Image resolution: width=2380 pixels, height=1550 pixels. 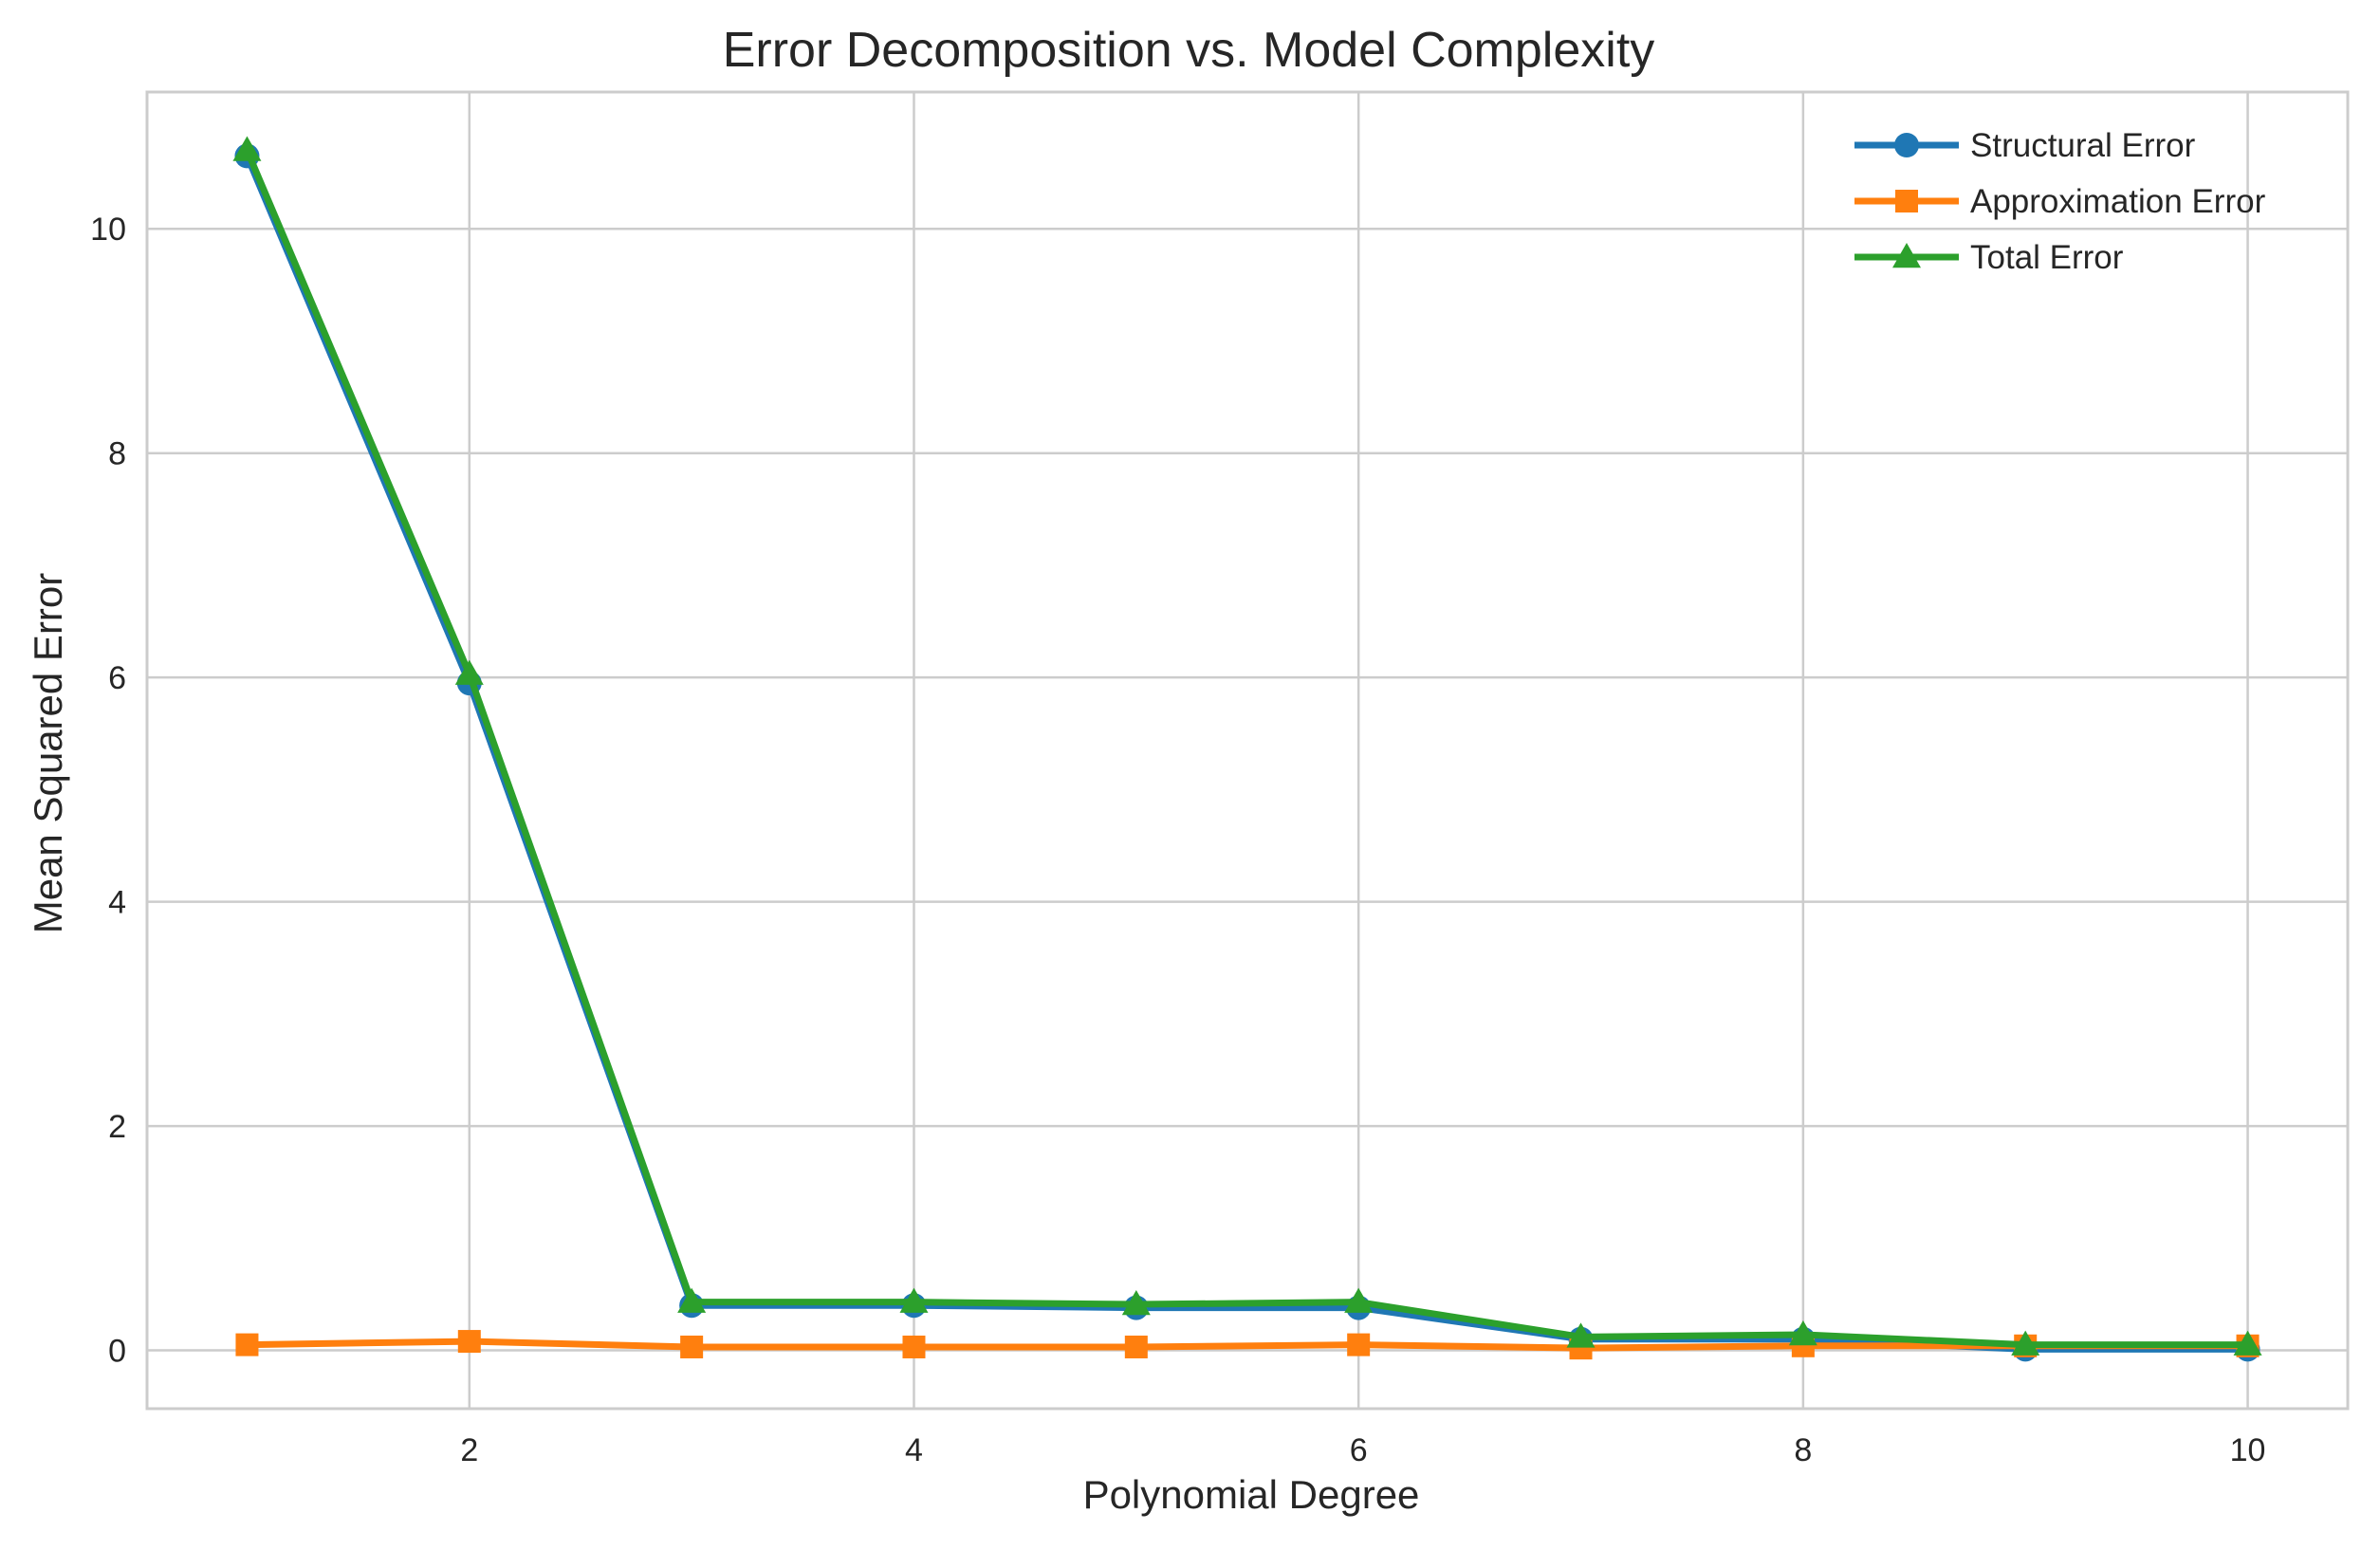 I want to click on y-tick-label: 0, so click(x=117, y=1352).